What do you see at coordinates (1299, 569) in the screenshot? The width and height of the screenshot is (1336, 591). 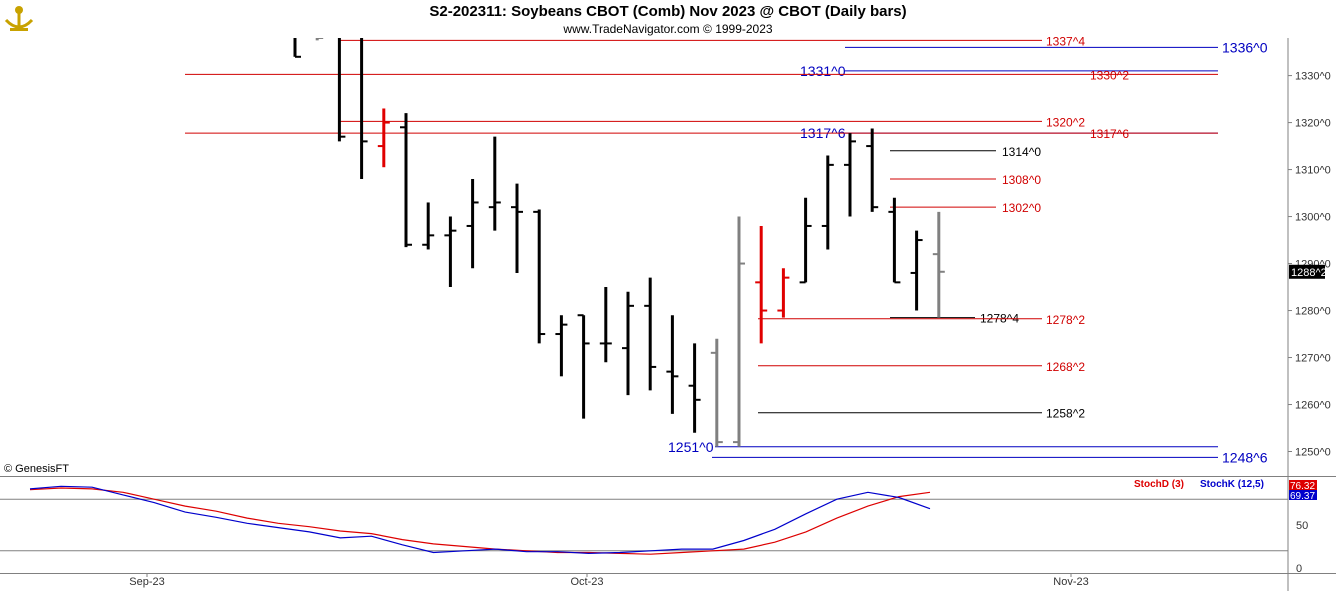 I see `stoch-y-tick-label: 0` at bounding box center [1299, 569].